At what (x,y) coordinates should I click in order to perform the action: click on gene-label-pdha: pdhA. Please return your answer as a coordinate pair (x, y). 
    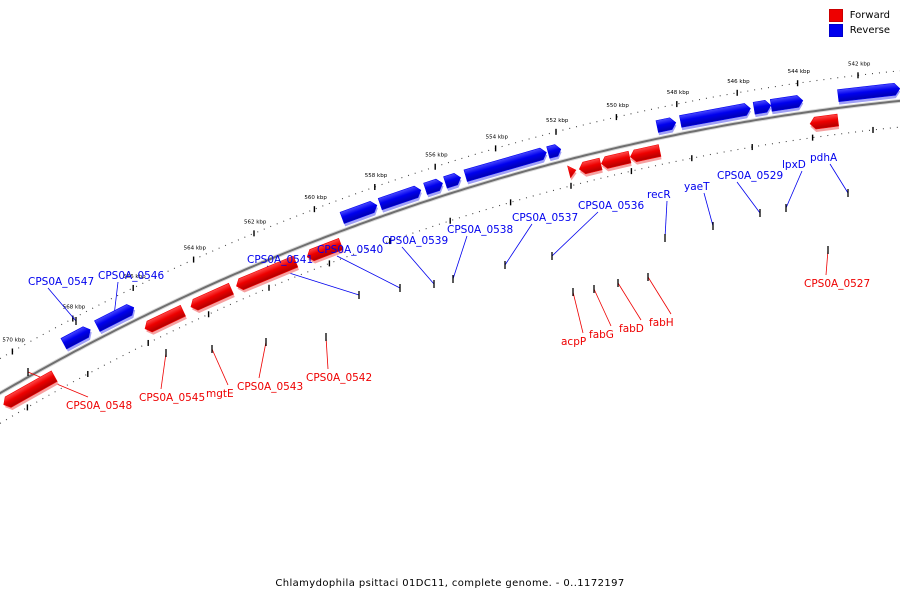
    Looking at the image, I should click on (824, 158).